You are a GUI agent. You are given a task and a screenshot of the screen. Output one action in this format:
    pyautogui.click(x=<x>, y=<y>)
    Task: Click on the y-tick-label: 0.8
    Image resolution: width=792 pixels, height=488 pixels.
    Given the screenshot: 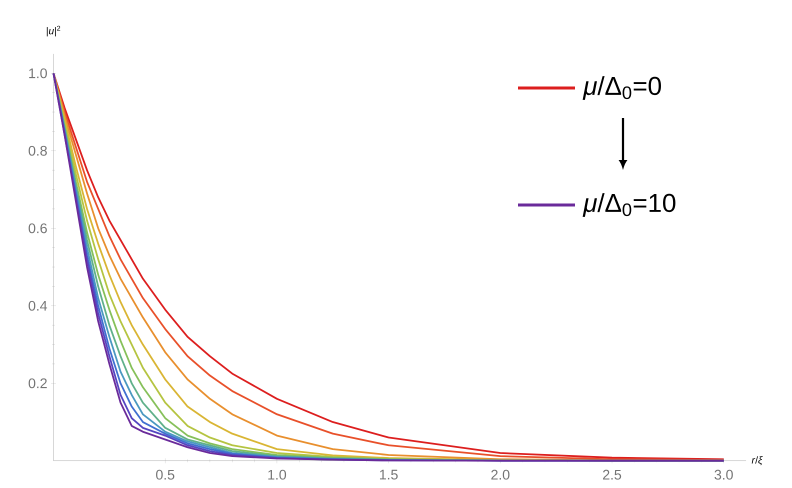 What is the action you would take?
    pyautogui.click(x=37, y=151)
    